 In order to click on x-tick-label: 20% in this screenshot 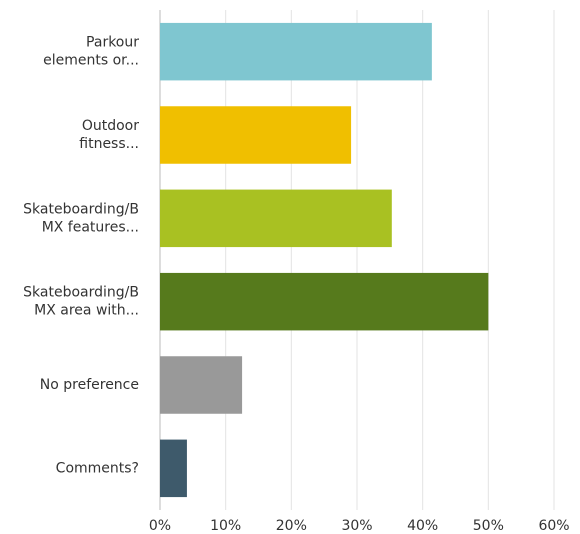, I will do `click(291, 526)`.